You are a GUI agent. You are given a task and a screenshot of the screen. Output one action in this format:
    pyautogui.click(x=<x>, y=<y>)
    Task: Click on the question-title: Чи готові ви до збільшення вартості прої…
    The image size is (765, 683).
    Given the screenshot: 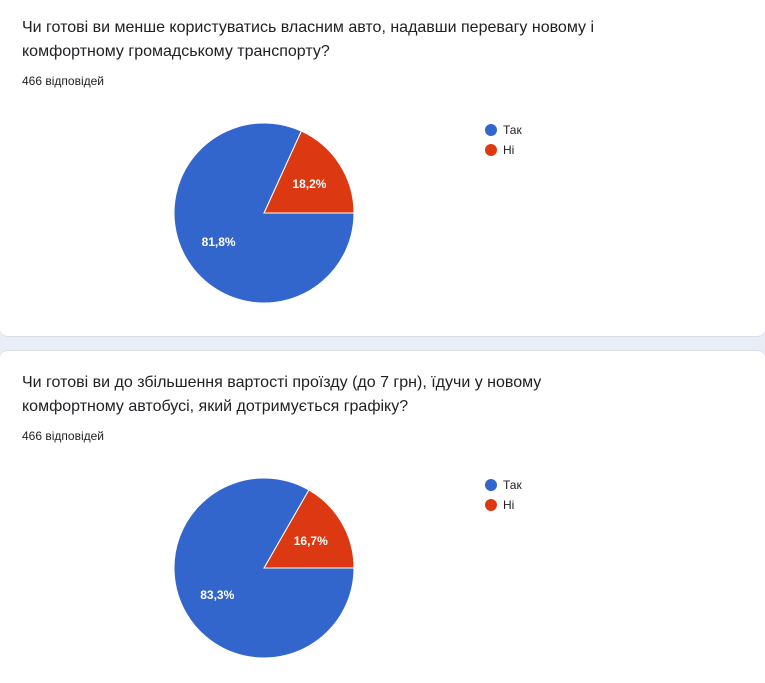 What is the action you would take?
    pyautogui.click(x=282, y=394)
    